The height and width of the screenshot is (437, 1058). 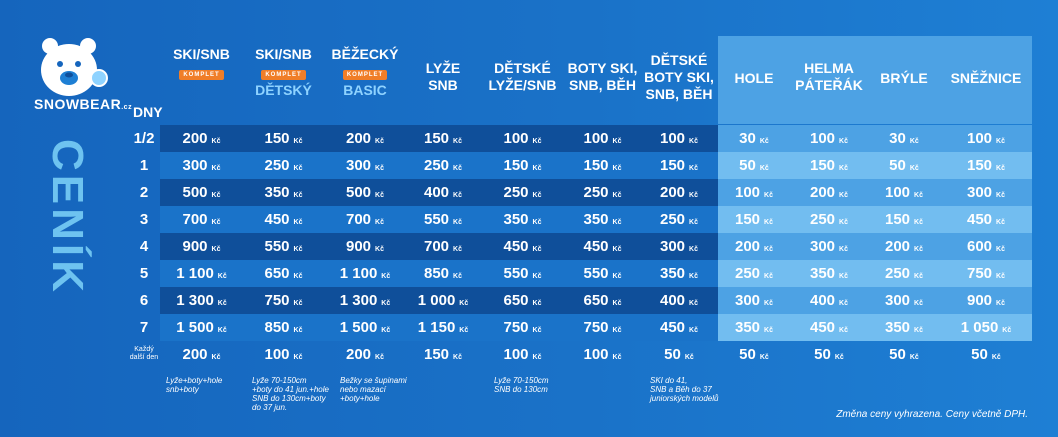 What do you see at coordinates (365, 90) in the screenshot?
I see `header-subtitle: BASIC` at bounding box center [365, 90].